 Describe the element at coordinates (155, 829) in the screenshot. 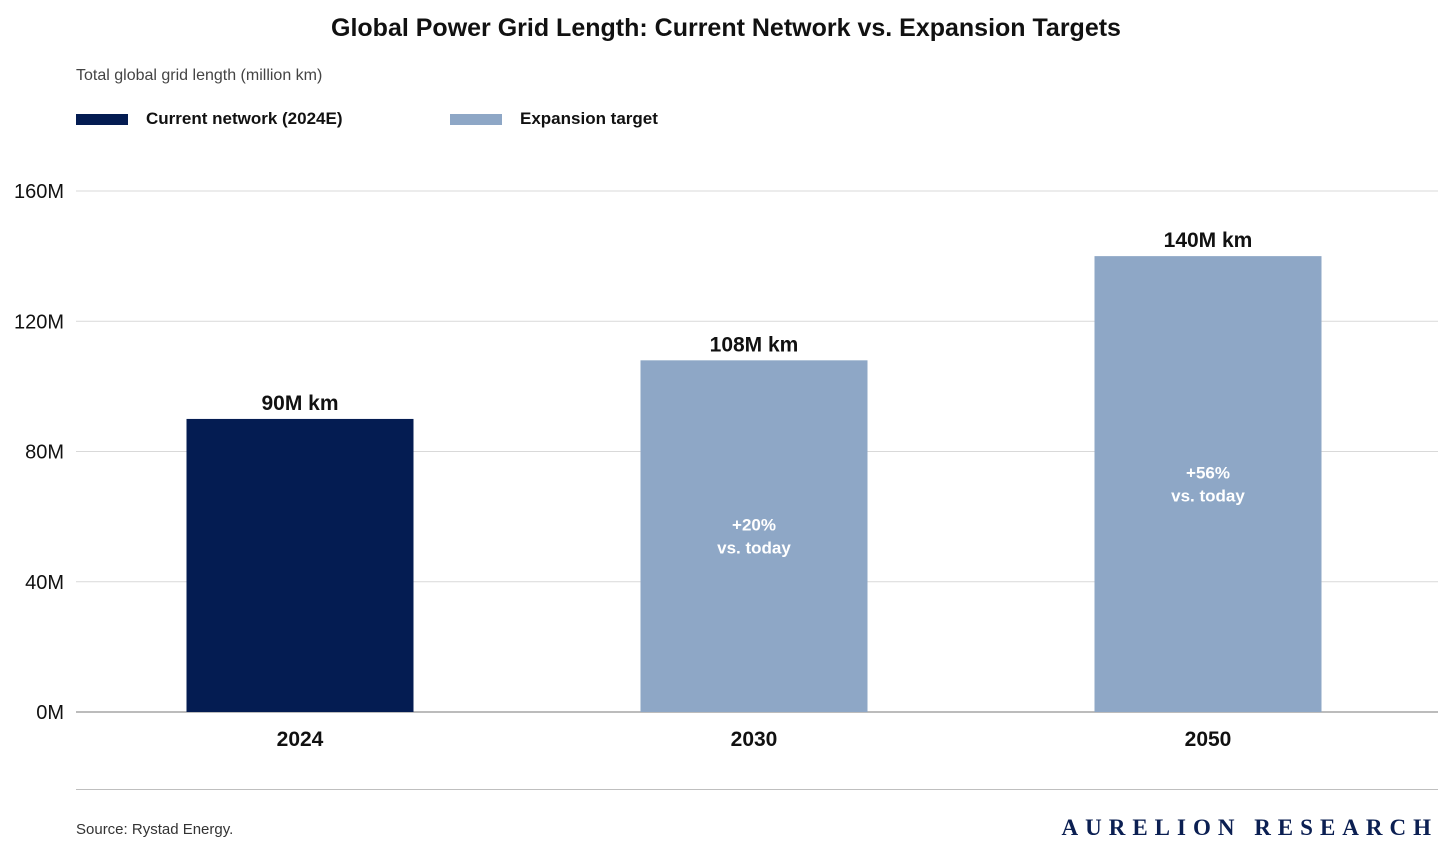

I see `source-note: Source: Rystad Energy.` at that location.